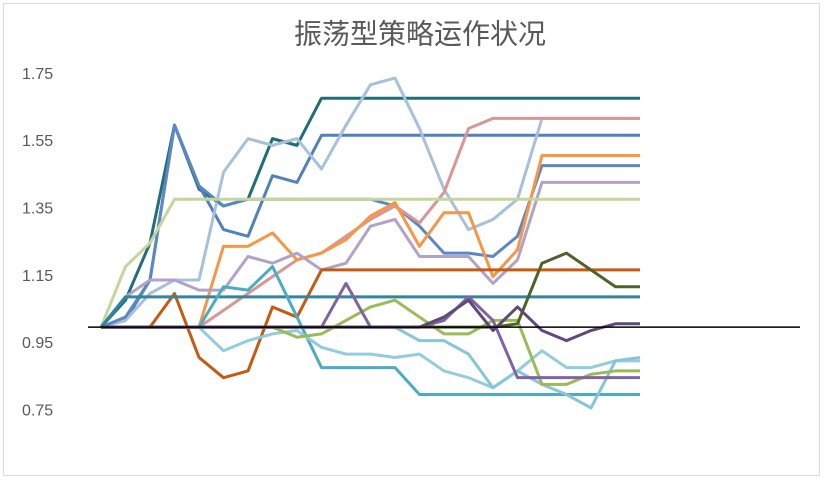 This screenshot has width=828, height=481. What do you see at coordinates (37, 343) in the screenshot?
I see `y-tick-label: 0.95` at bounding box center [37, 343].